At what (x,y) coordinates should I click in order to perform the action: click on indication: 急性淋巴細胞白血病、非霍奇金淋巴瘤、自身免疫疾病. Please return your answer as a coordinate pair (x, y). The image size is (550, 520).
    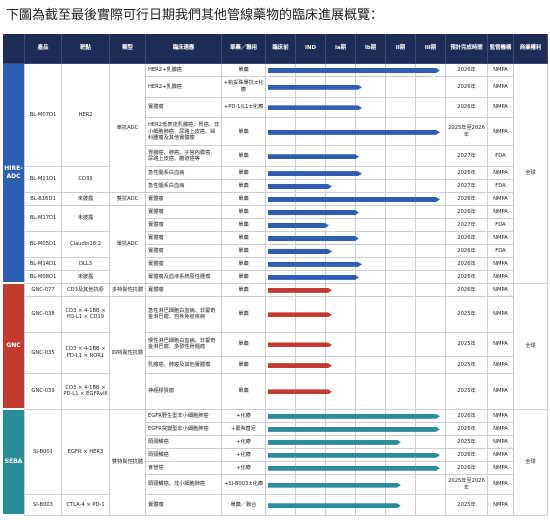
    Looking at the image, I should click on (184, 314).